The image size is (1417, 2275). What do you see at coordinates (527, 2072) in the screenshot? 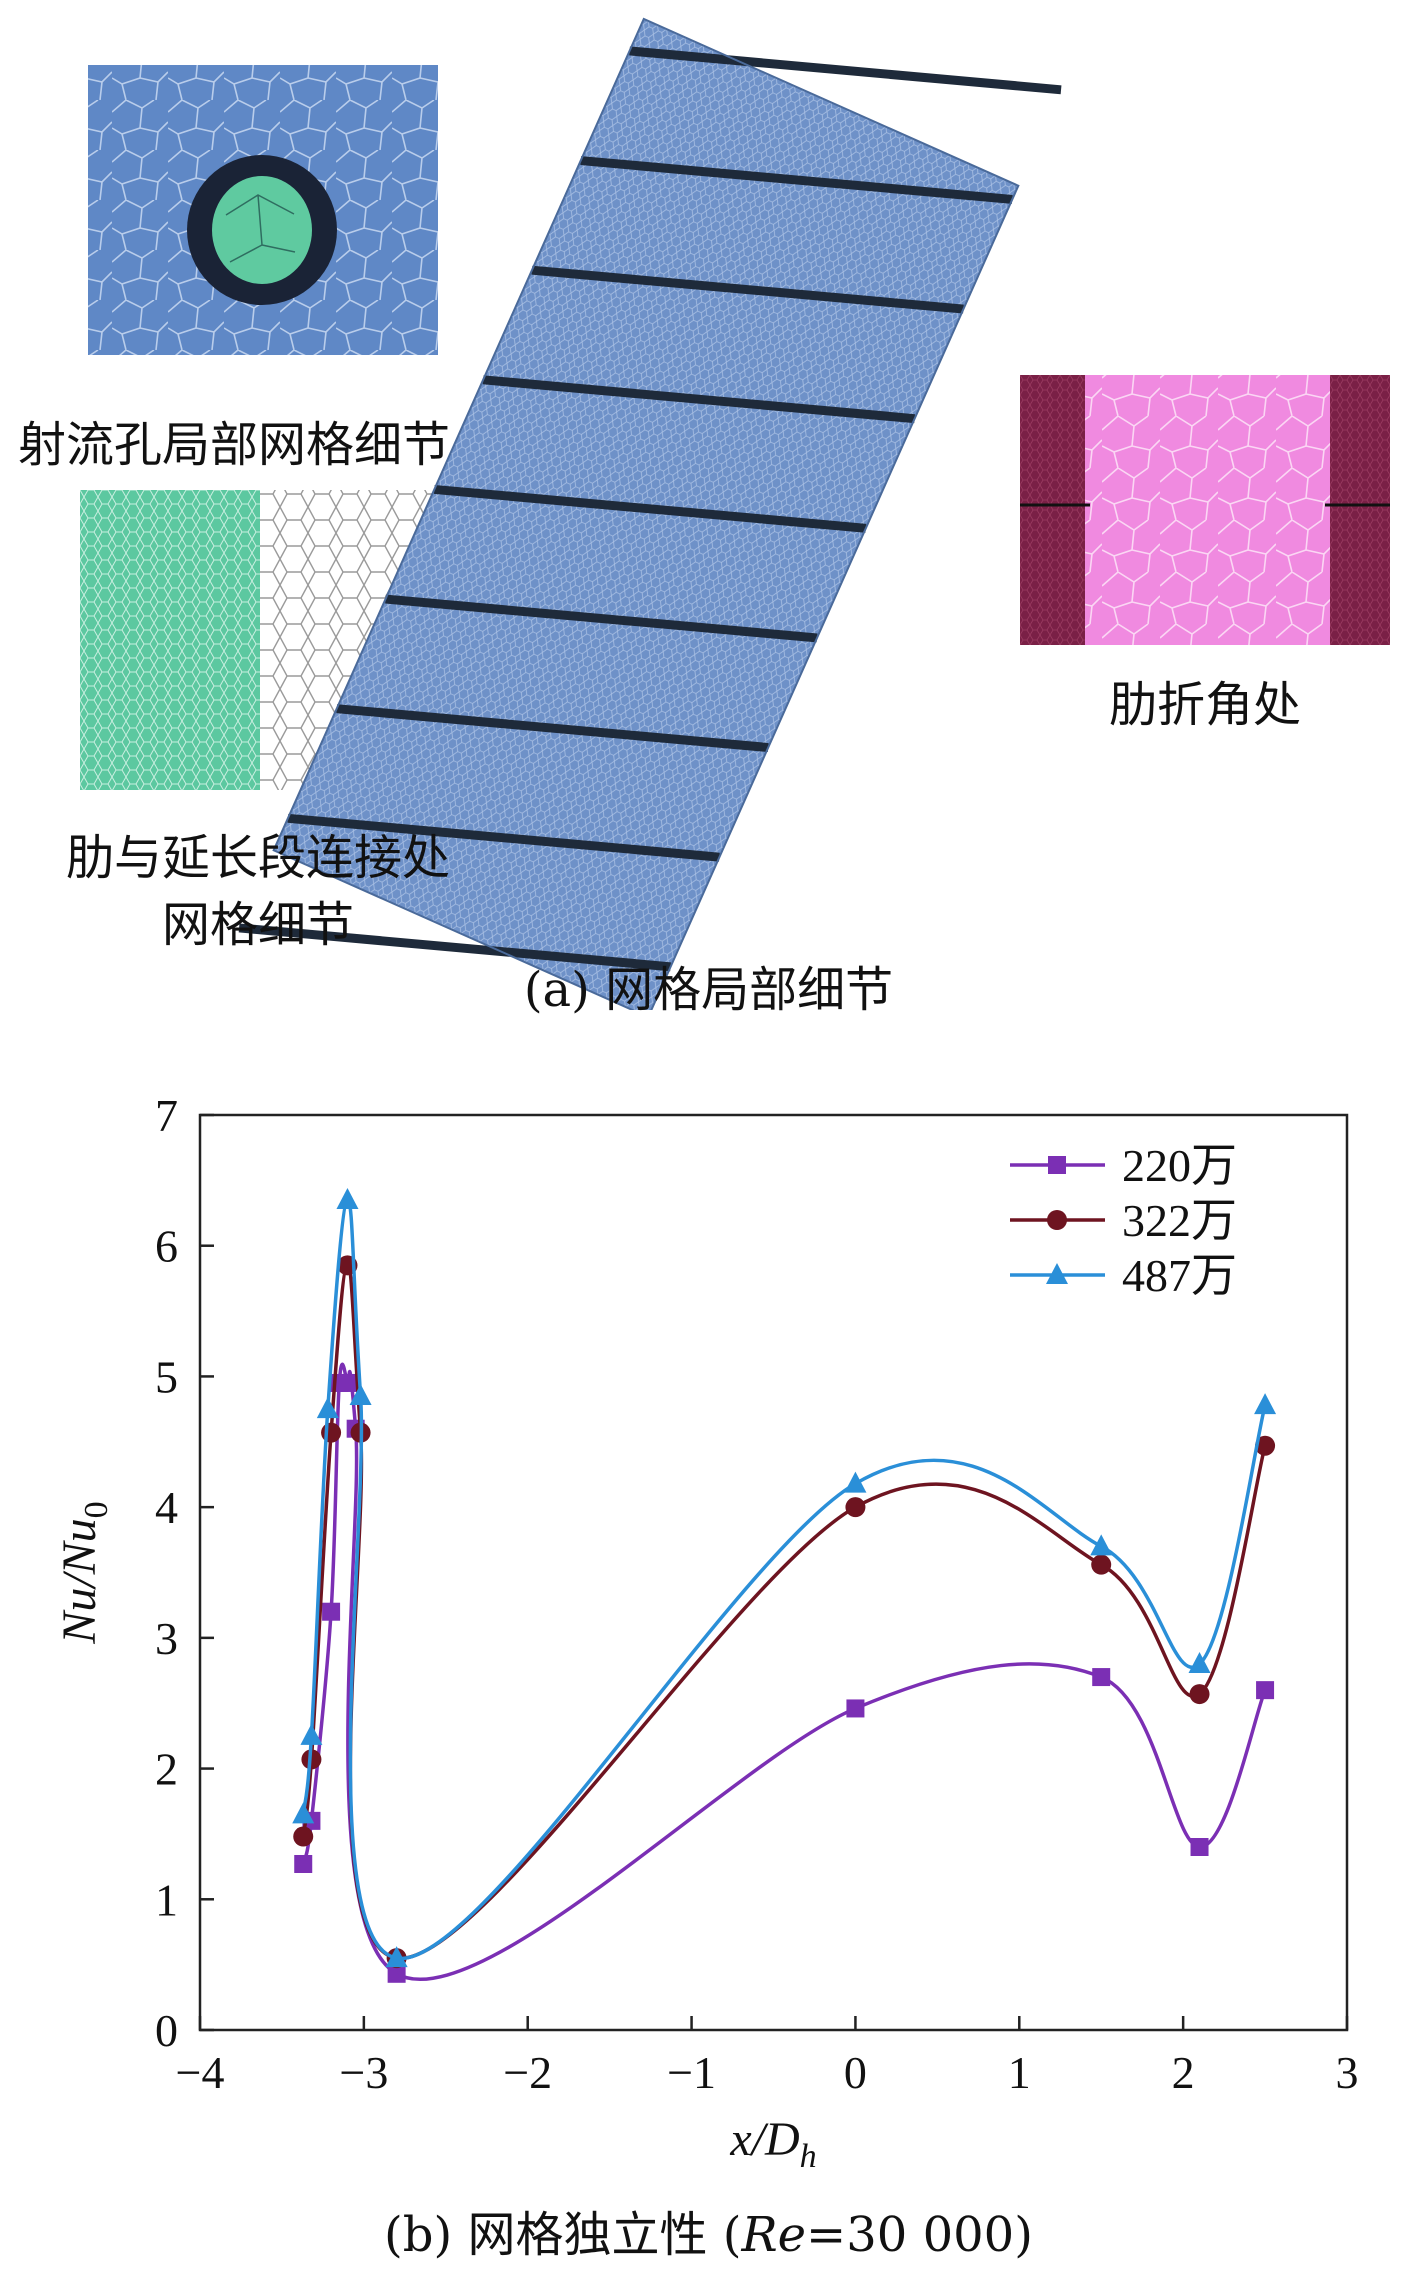
I see `x-tick-label: −2` at bounding box center [527, 2072].